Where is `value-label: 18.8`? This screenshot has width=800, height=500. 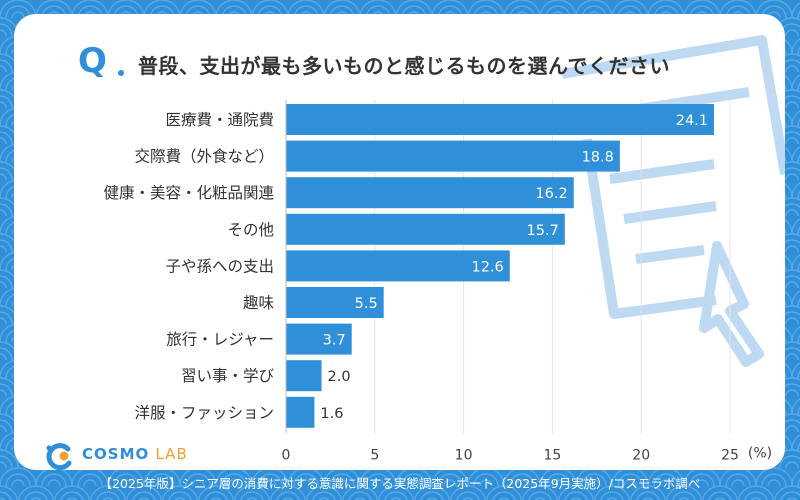 value-label: 18.8 is located at coordinates (598, 158).